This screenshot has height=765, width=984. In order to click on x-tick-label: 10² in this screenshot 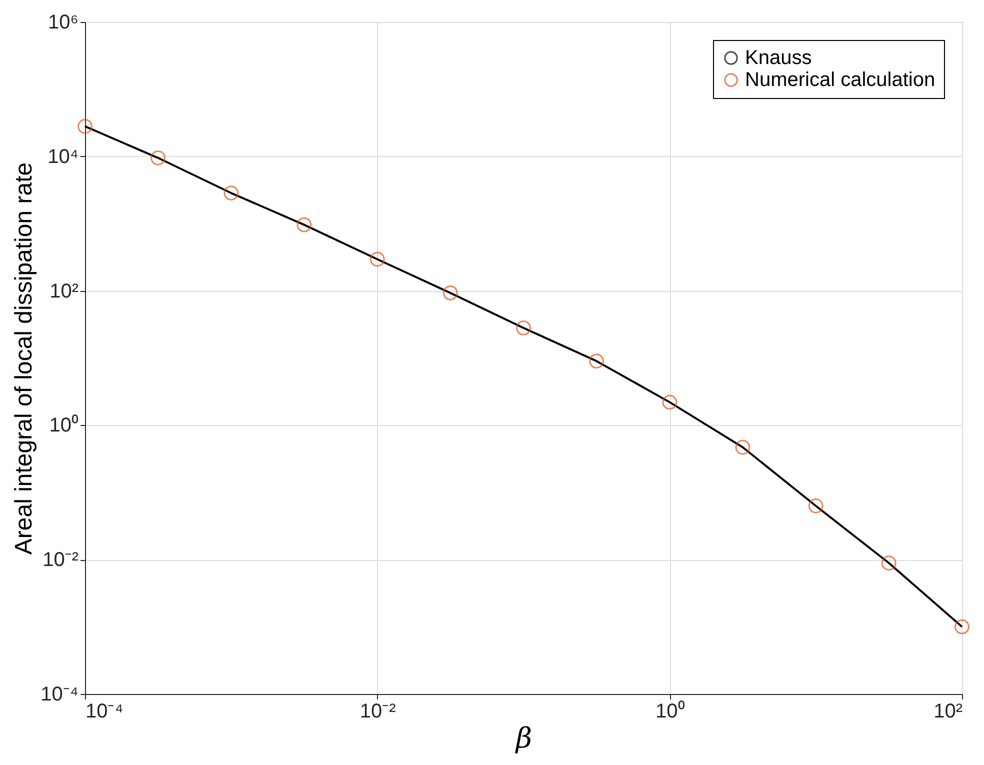, I will do `click(948, 711)`.